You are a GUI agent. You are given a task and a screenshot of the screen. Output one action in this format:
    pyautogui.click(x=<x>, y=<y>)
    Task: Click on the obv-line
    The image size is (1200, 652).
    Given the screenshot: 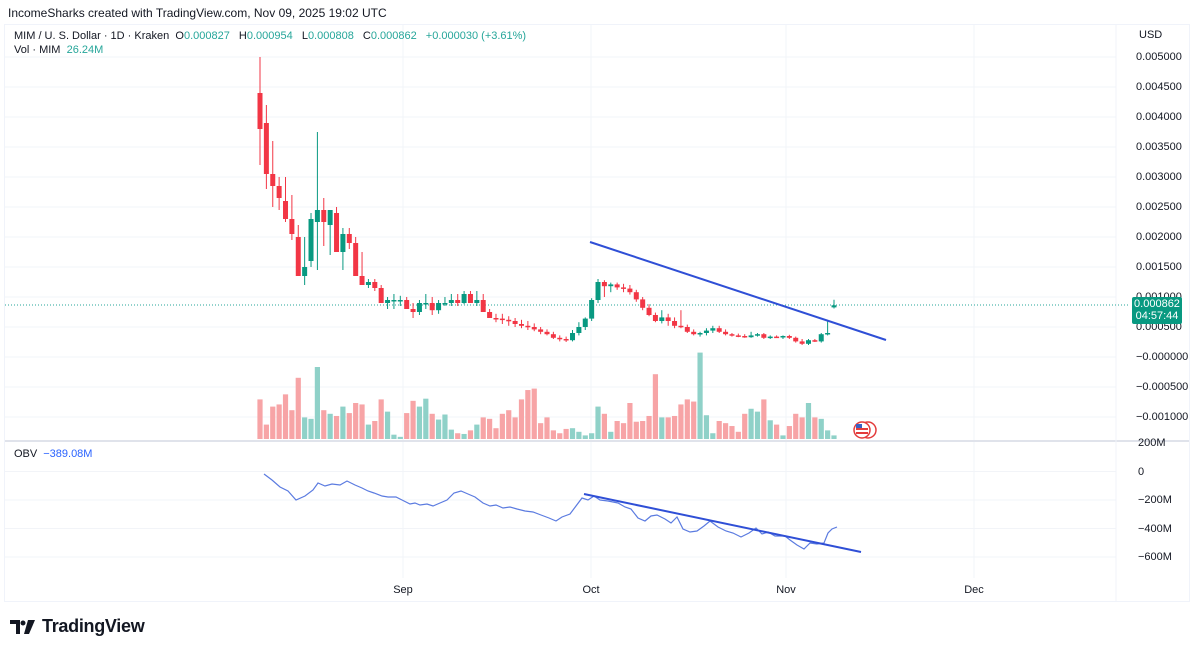 What is the action you would take?
    pyautogui.click(x=550, y=511)
    